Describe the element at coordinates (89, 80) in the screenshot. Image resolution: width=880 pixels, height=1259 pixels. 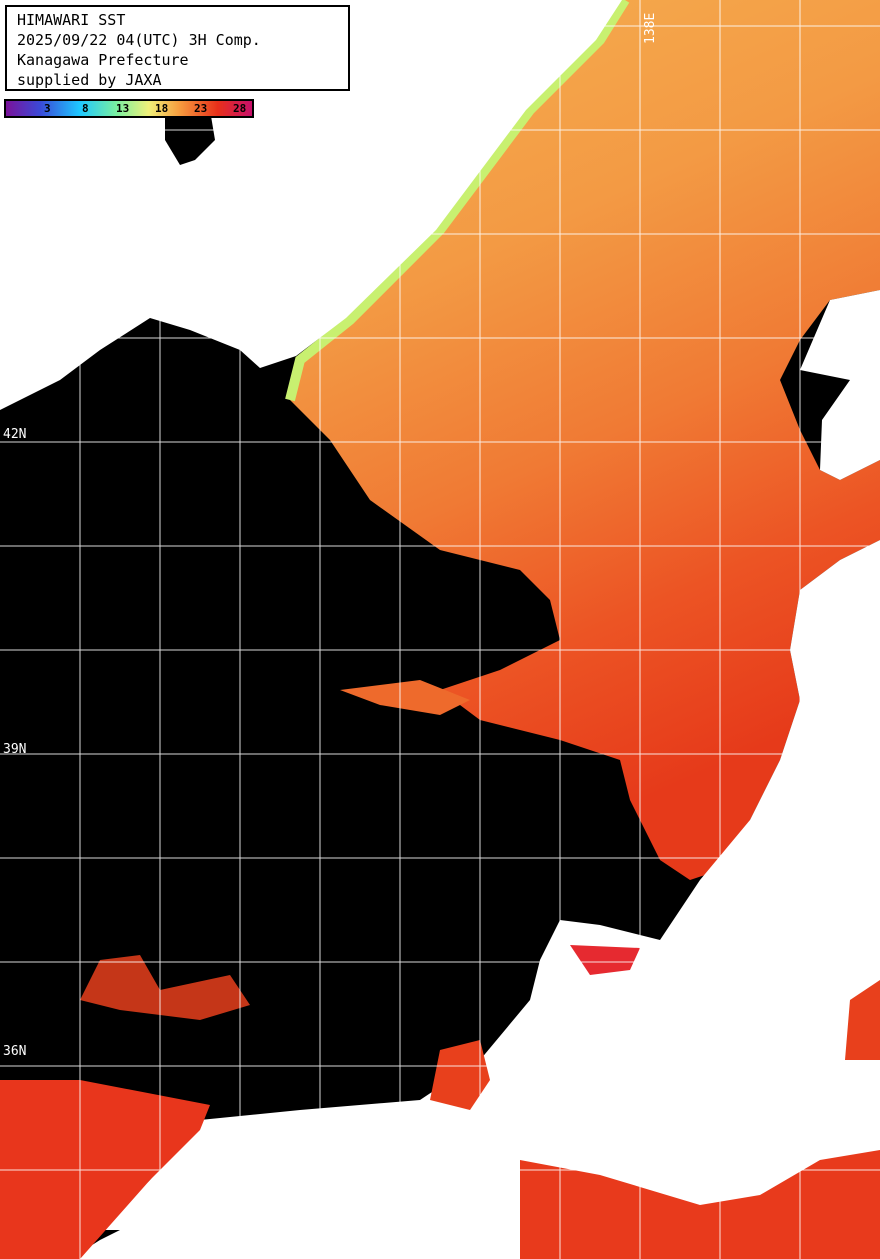
I see `title-line-4: supplied by JAXA` at that location.